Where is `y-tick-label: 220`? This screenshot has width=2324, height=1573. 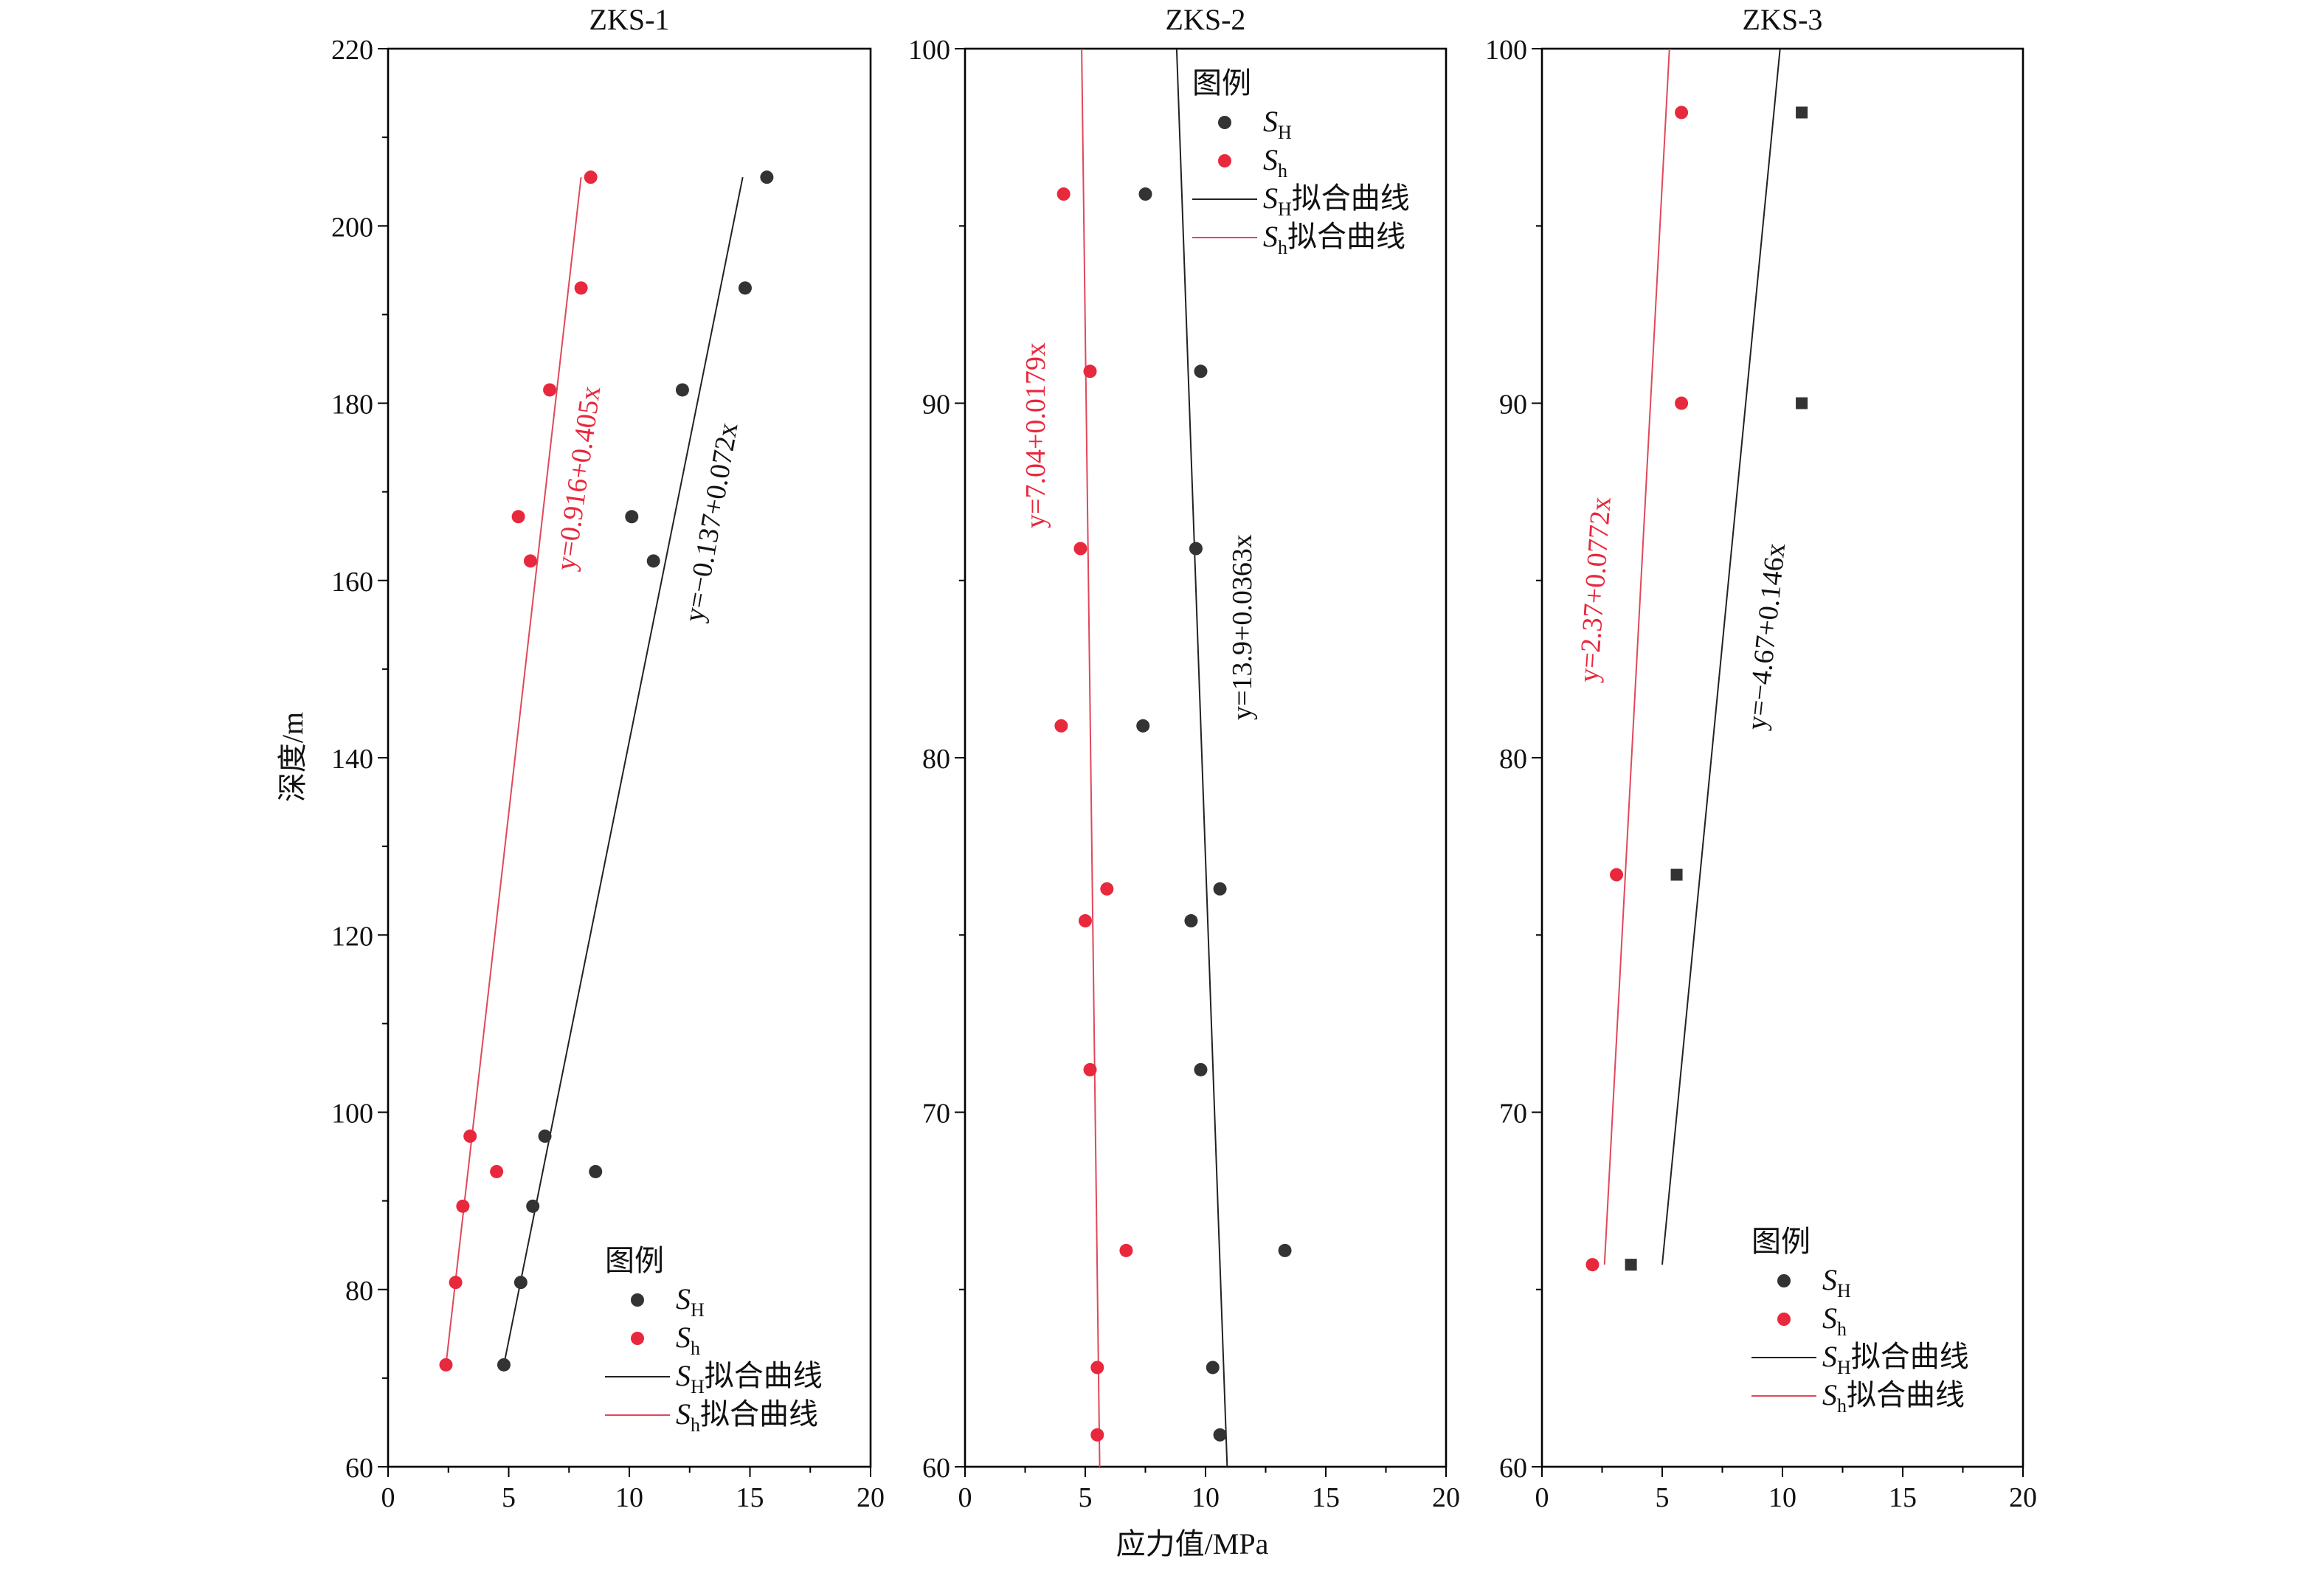 y-tick-label: 220 is located at coordinates (352, 50).